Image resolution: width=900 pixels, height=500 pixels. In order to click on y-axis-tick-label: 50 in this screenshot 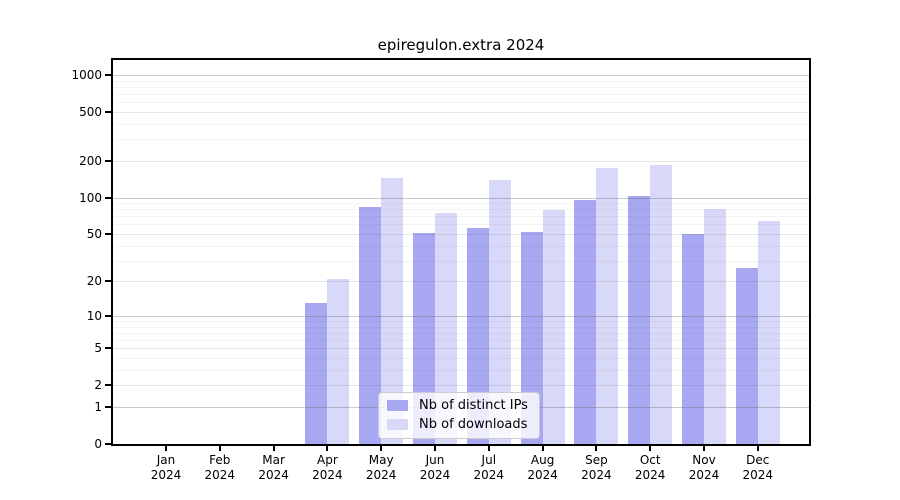, I will do `click(94, 234)`.